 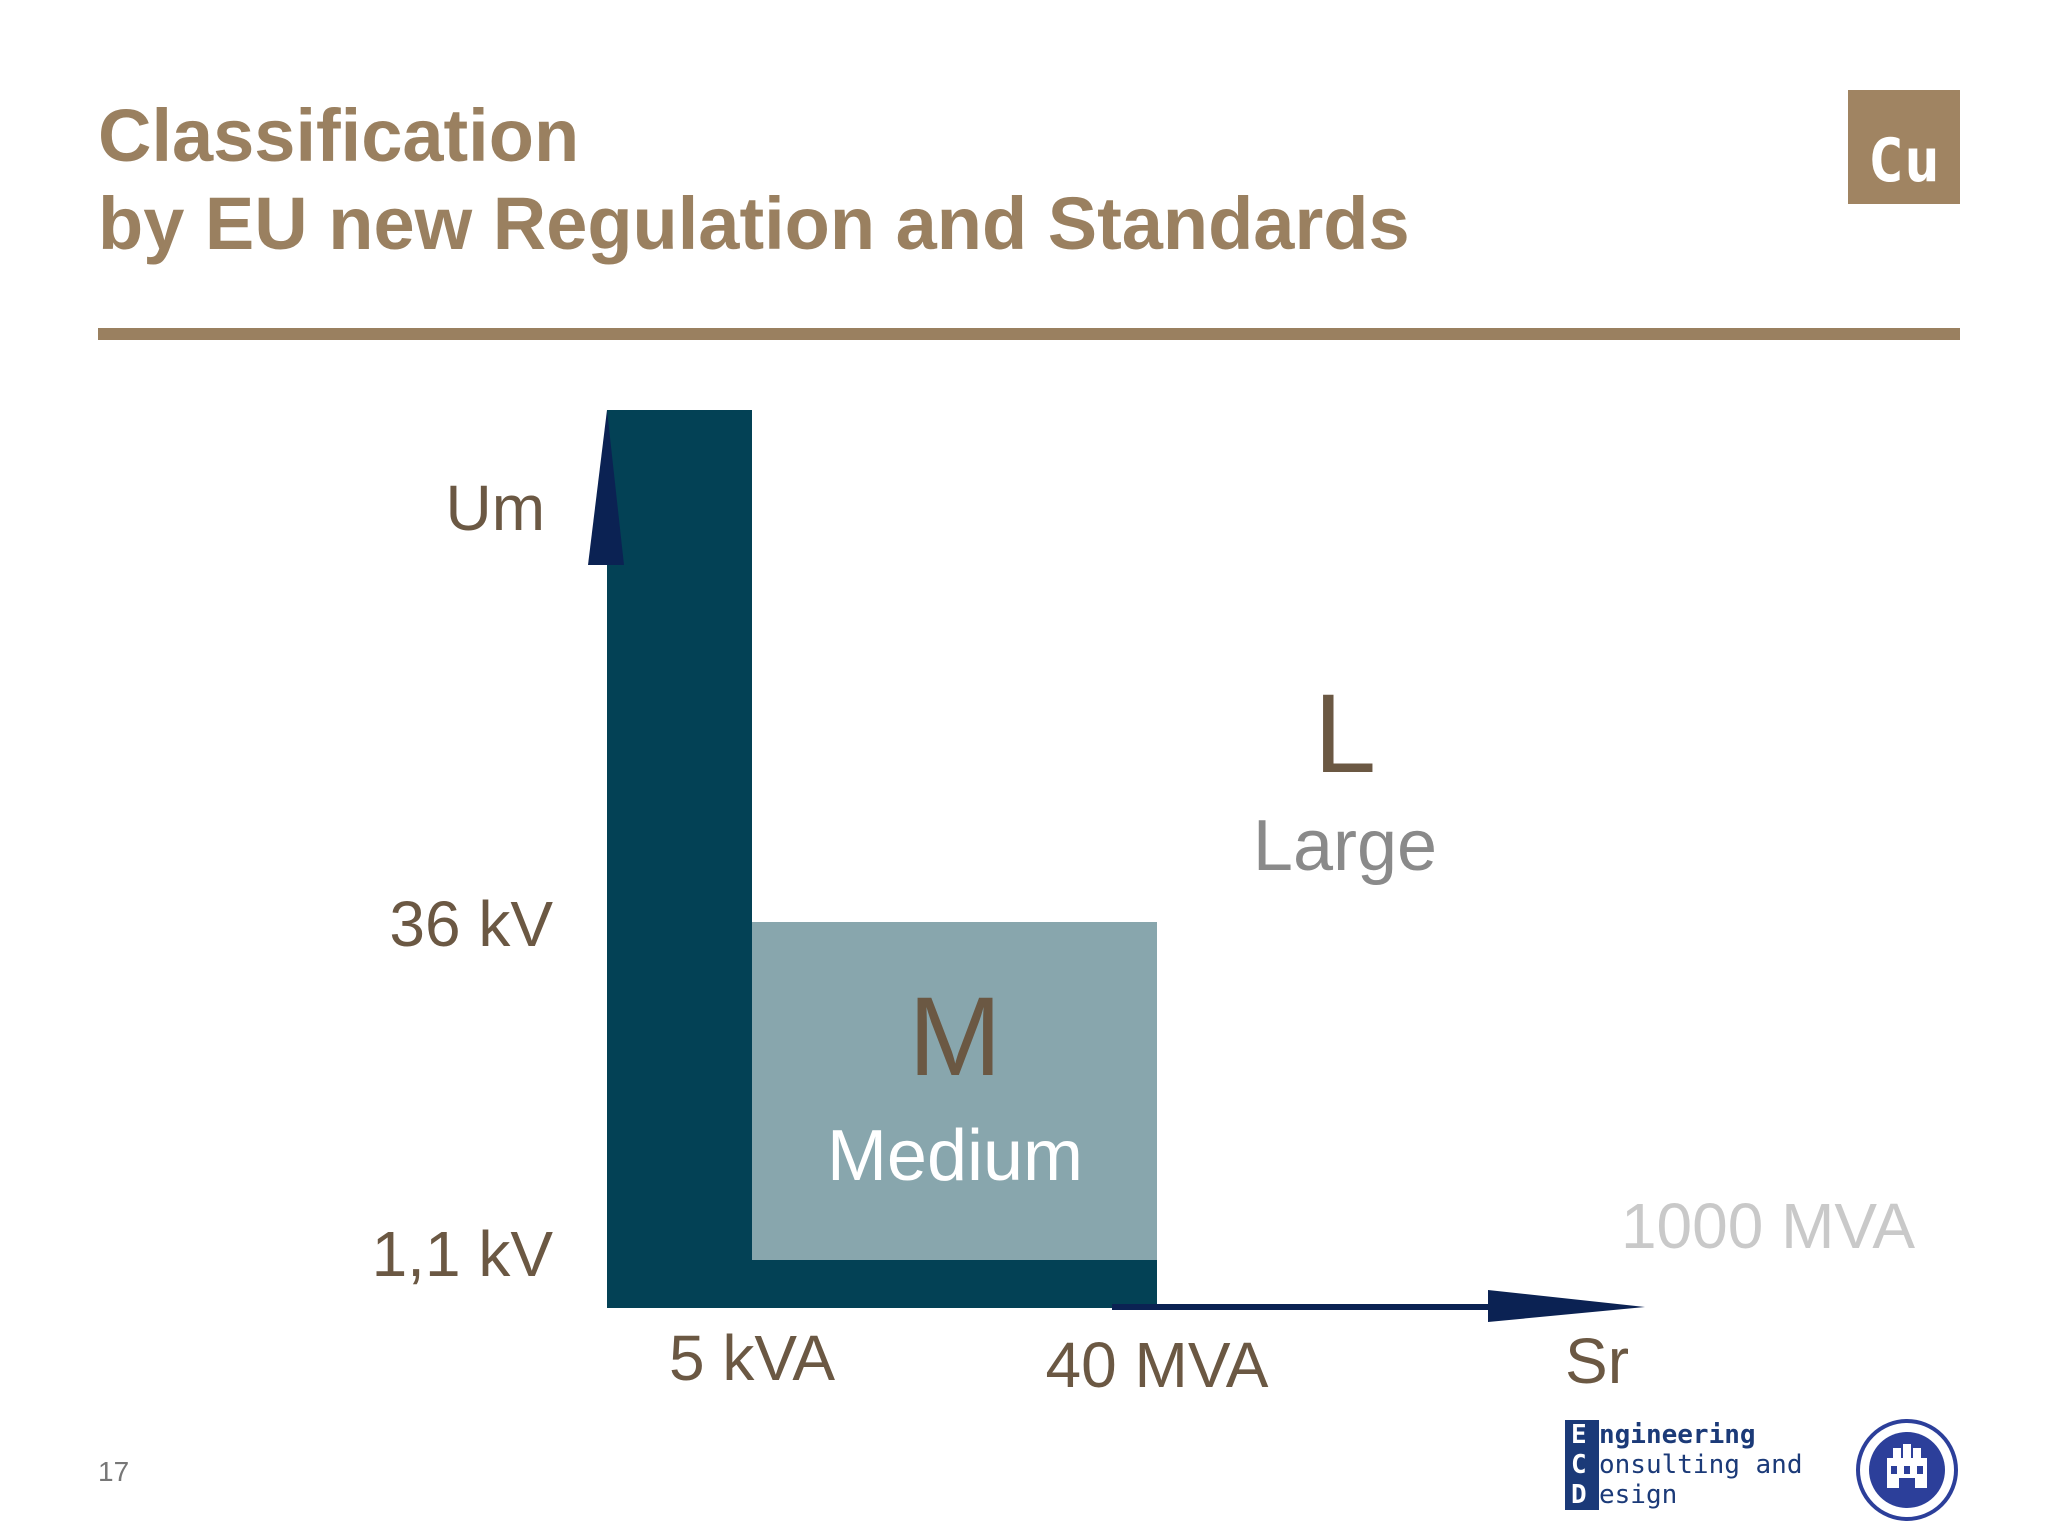 What do you see at coordinates (679, 859) in the screenshot?
I see `small-band-vertical` at bounding box center [679, 859].